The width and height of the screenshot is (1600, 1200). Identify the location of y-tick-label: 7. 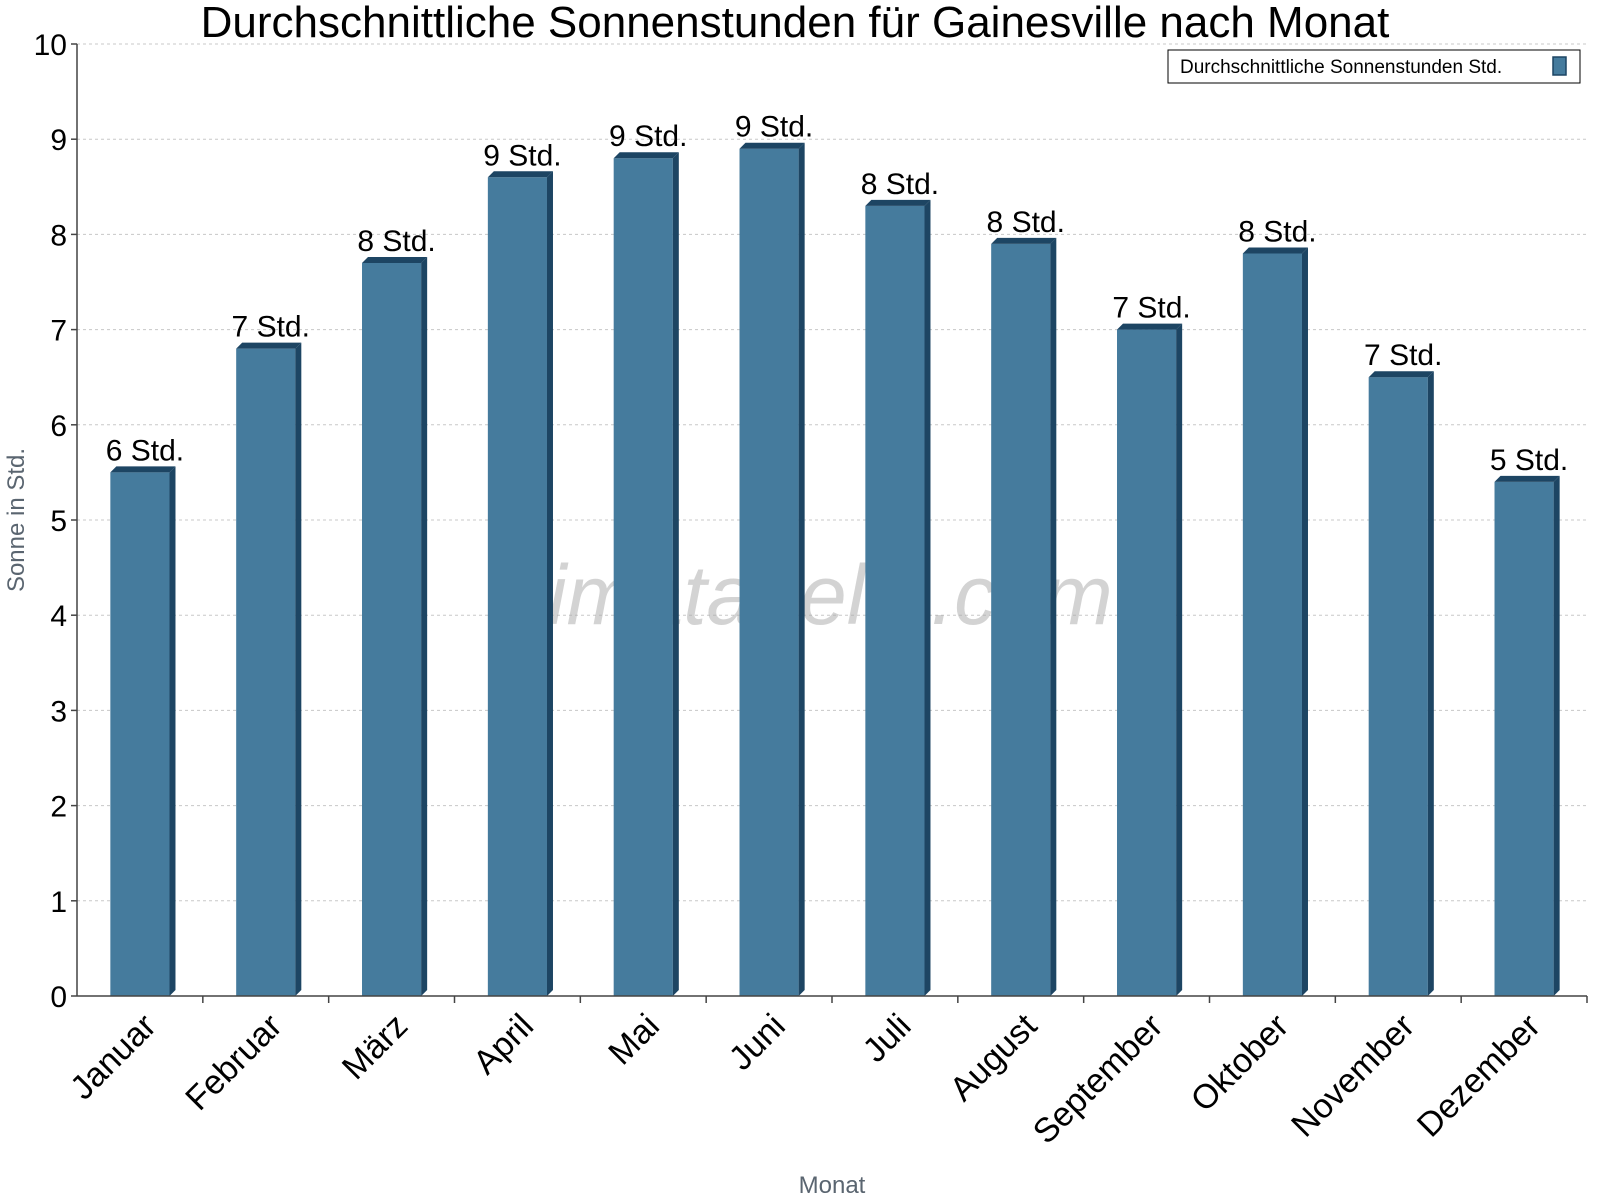
(58, 331).